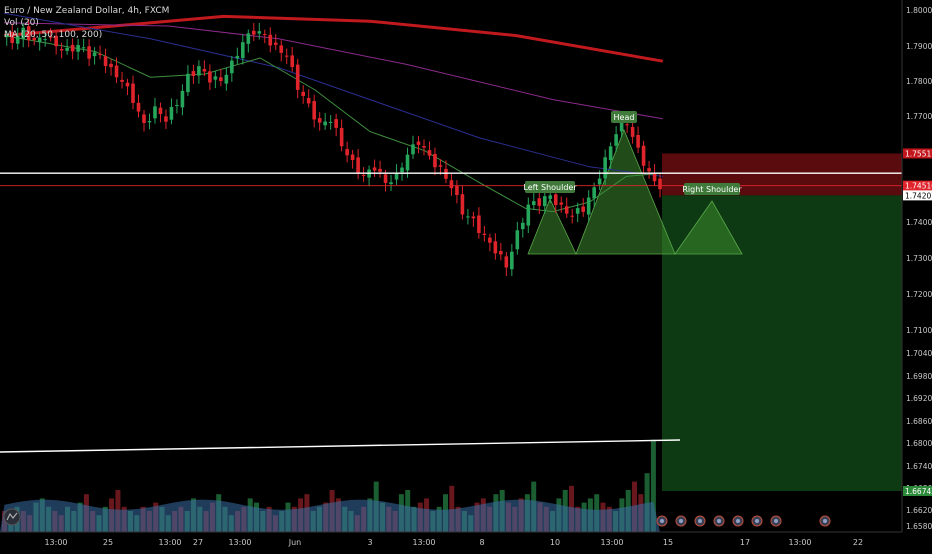 This screenshot has height=554, width=932. I want to click on head-label: Head, so click(624, 117).